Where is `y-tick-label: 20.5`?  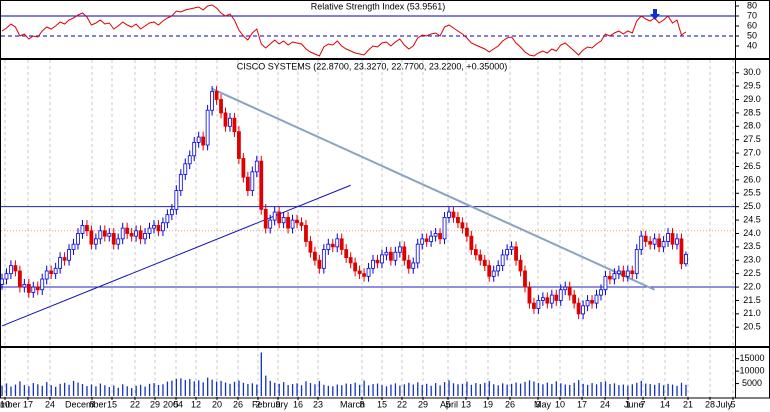 y-tick-label: 20.5 is located at coordinates (752, 327).